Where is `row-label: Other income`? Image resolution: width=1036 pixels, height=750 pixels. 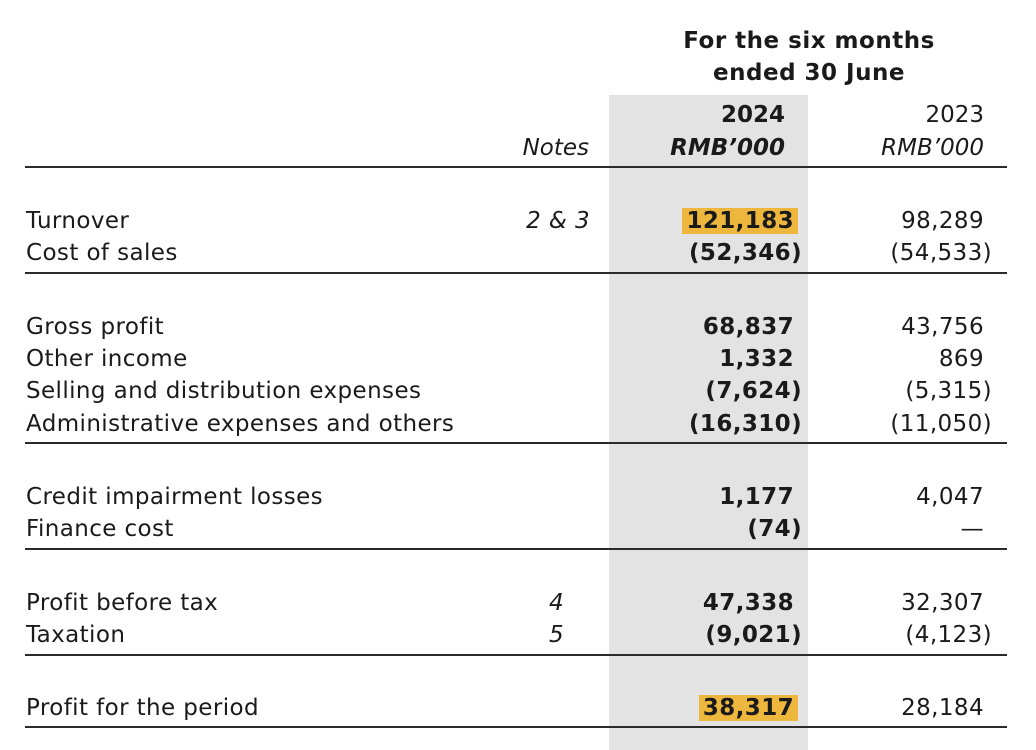
row-label: Other income is located at coordinates (107, 359).